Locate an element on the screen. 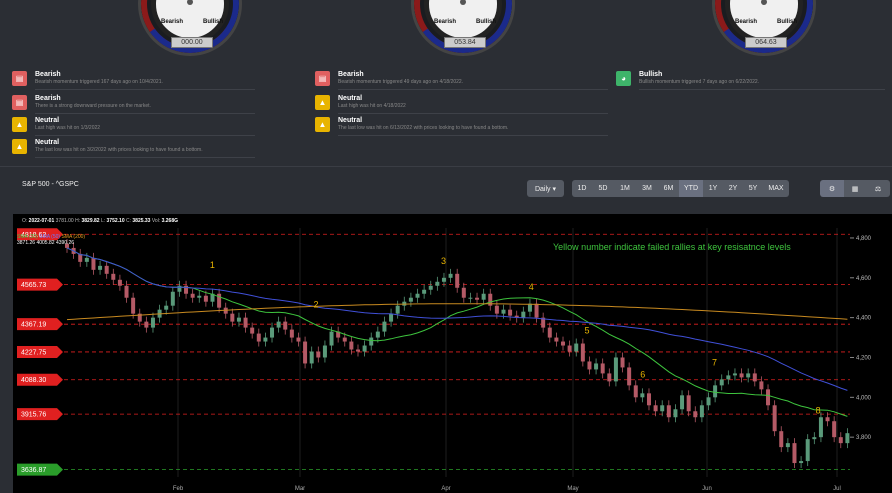 The height and width of the screenshot is (493, 892). section-divider is located at coordinates (446, 166).